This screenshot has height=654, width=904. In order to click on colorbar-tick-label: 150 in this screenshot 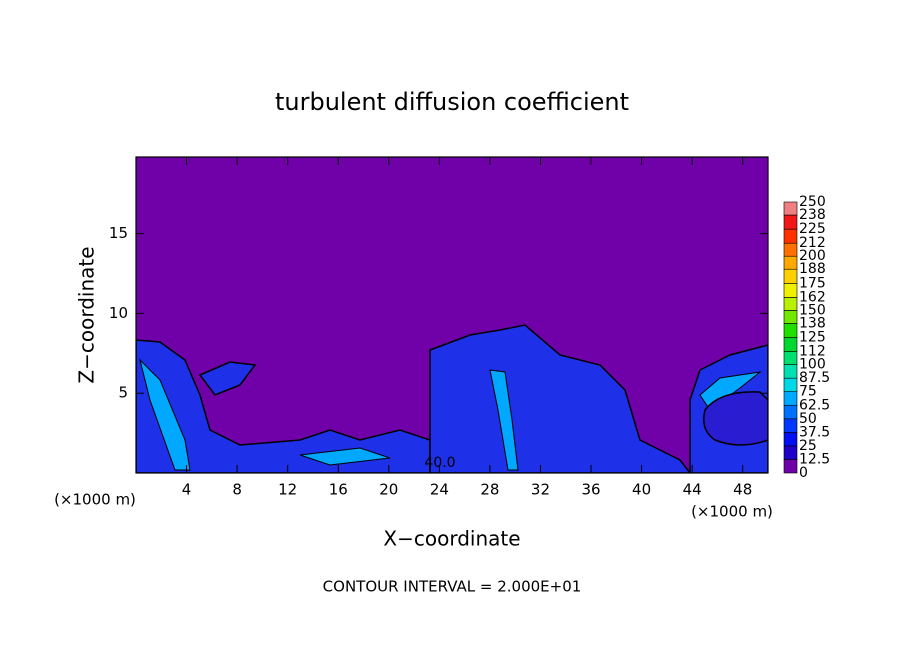, I will do `click(812, 310)`.